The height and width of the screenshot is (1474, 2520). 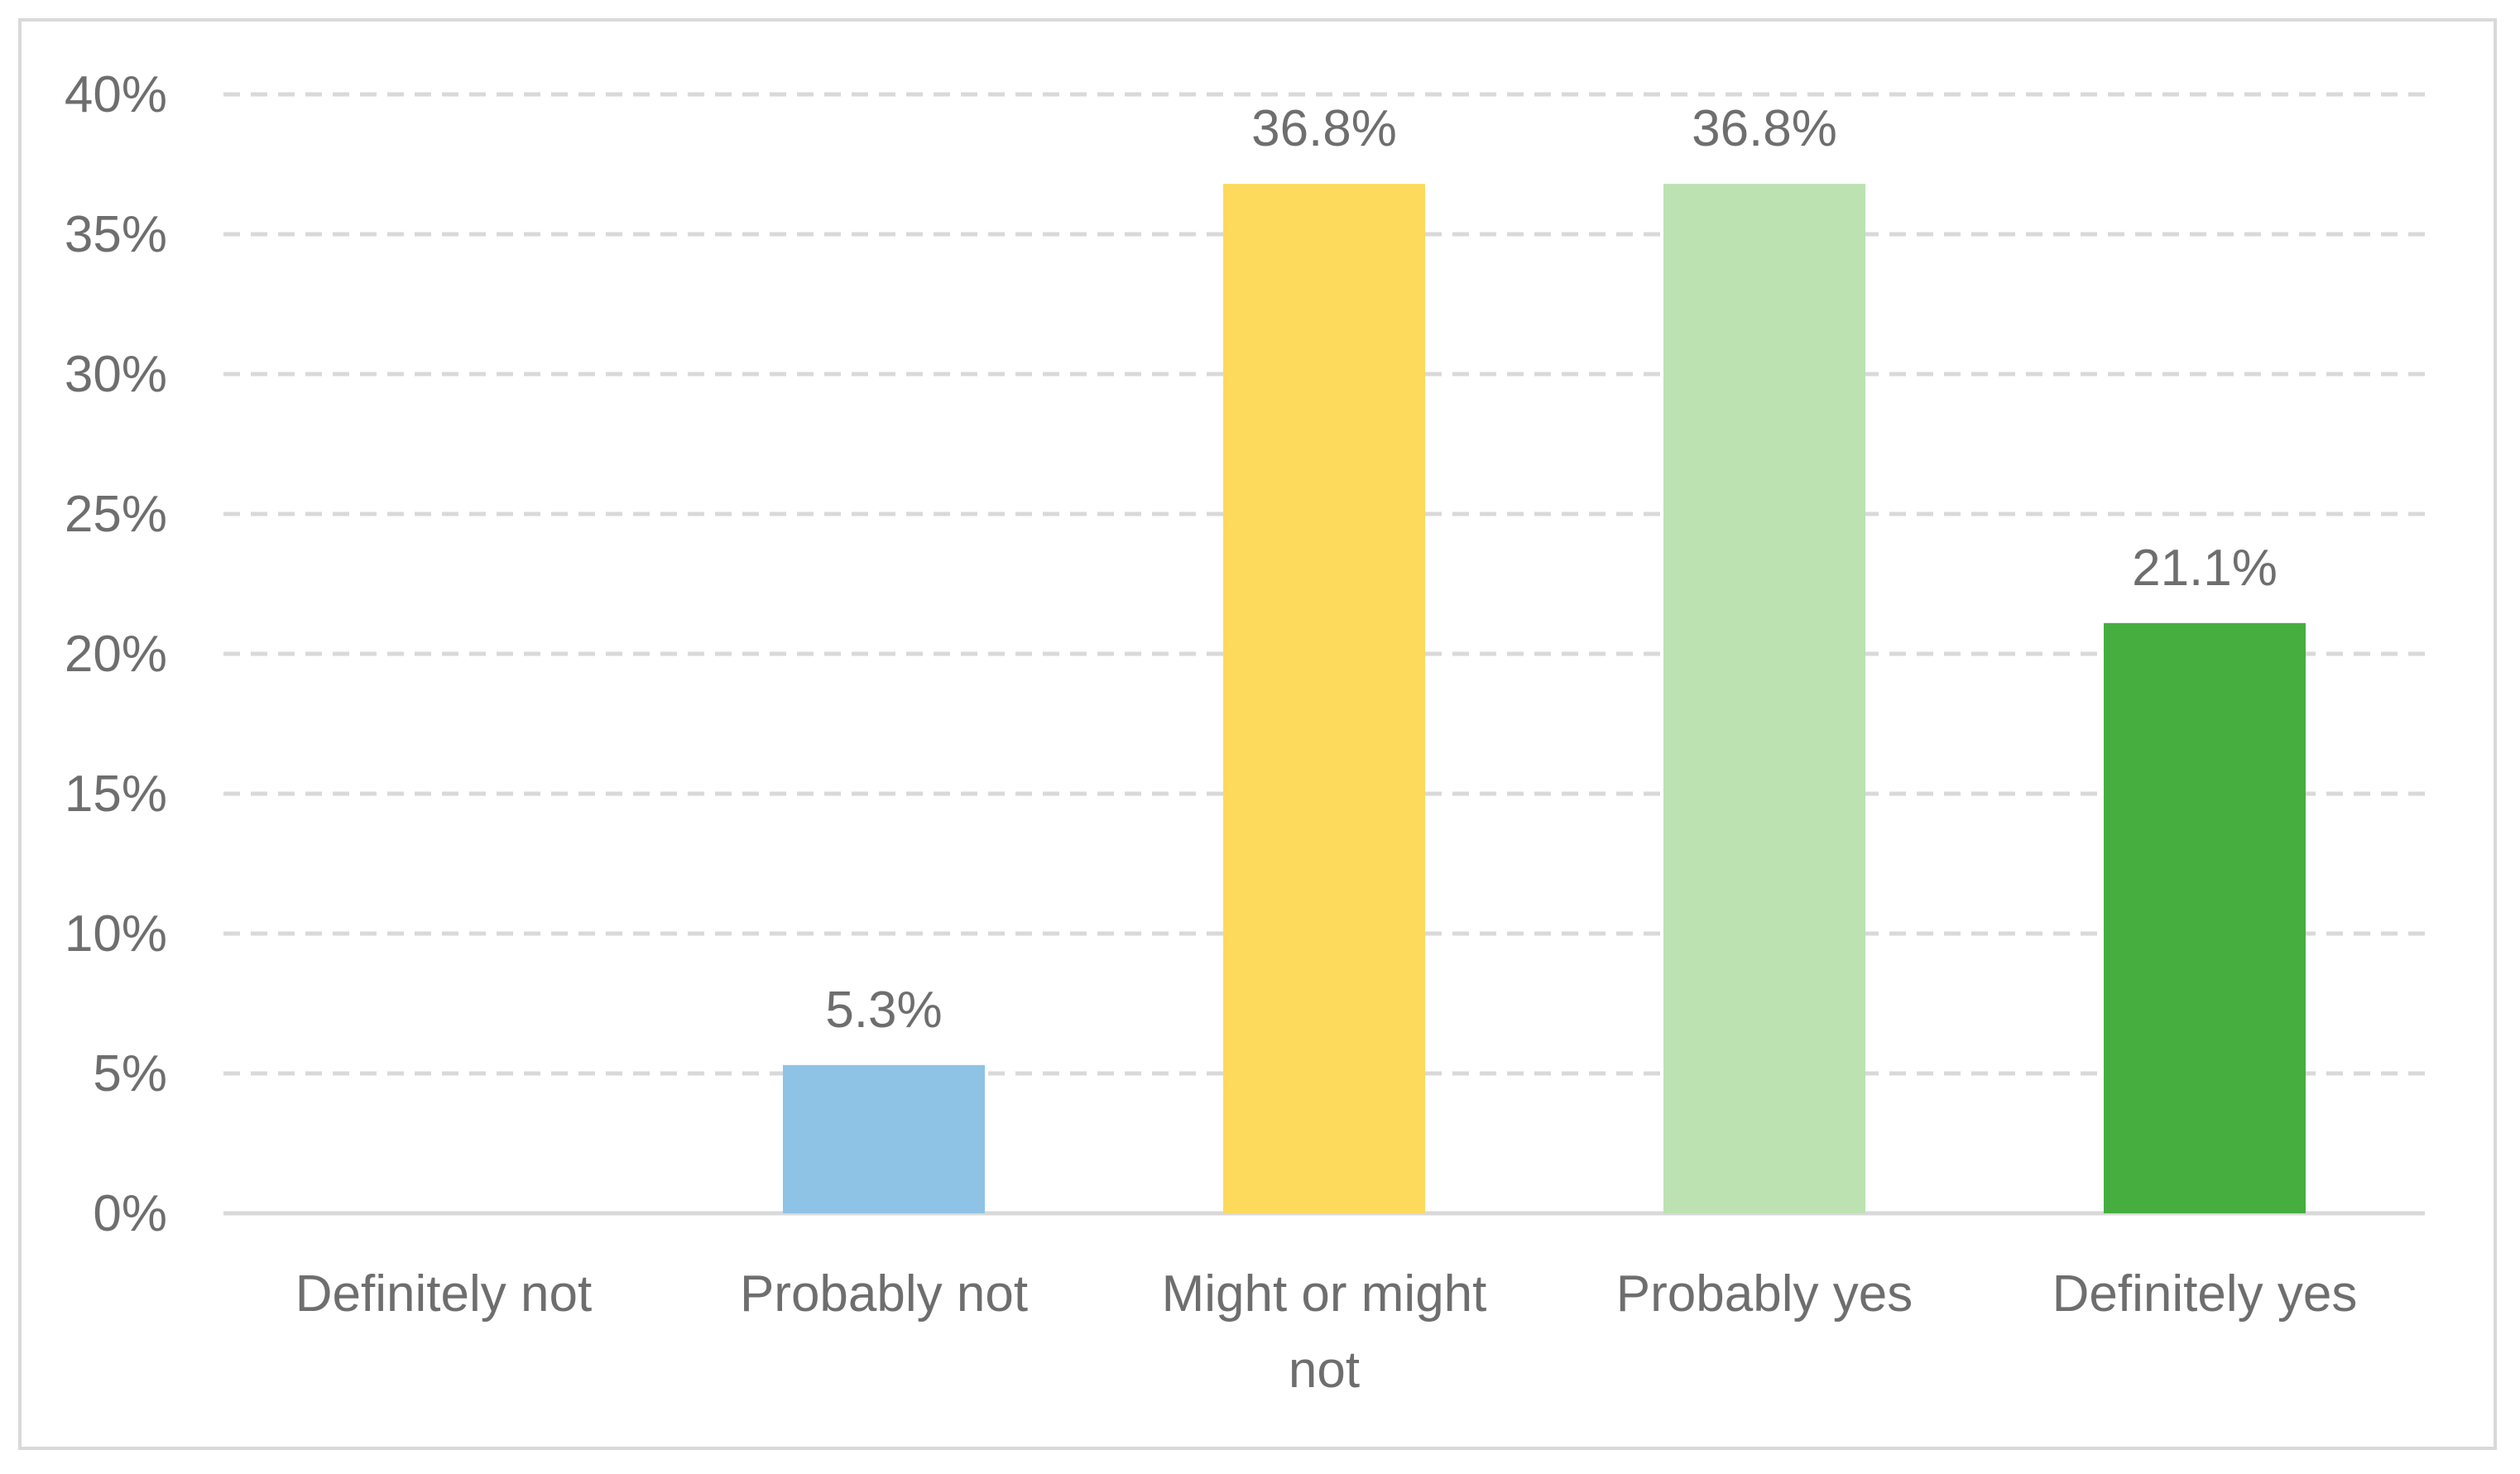 I want to click on x-category-label: Probably not, so click(x=884, y=1294).